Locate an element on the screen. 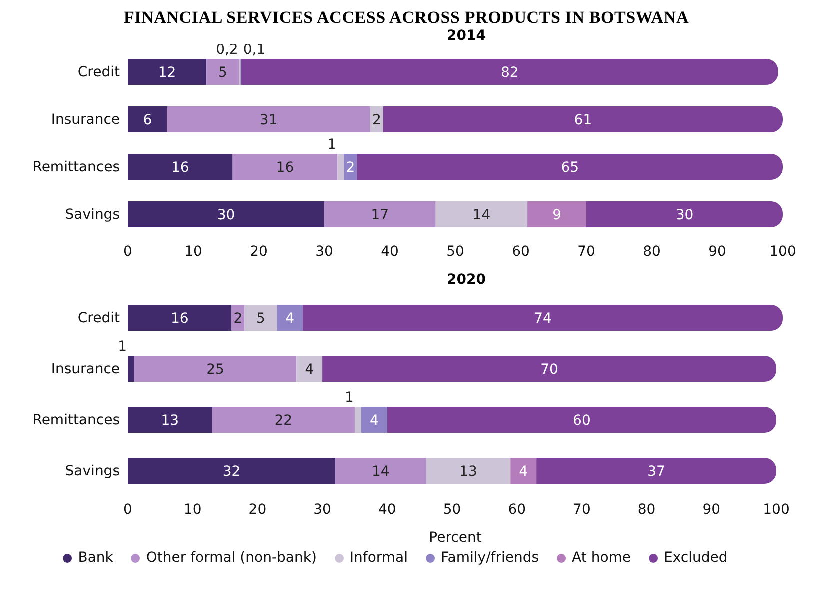 This screenshot has height=591, width=813. data-label: 6 is located at coordinates (147, 120).